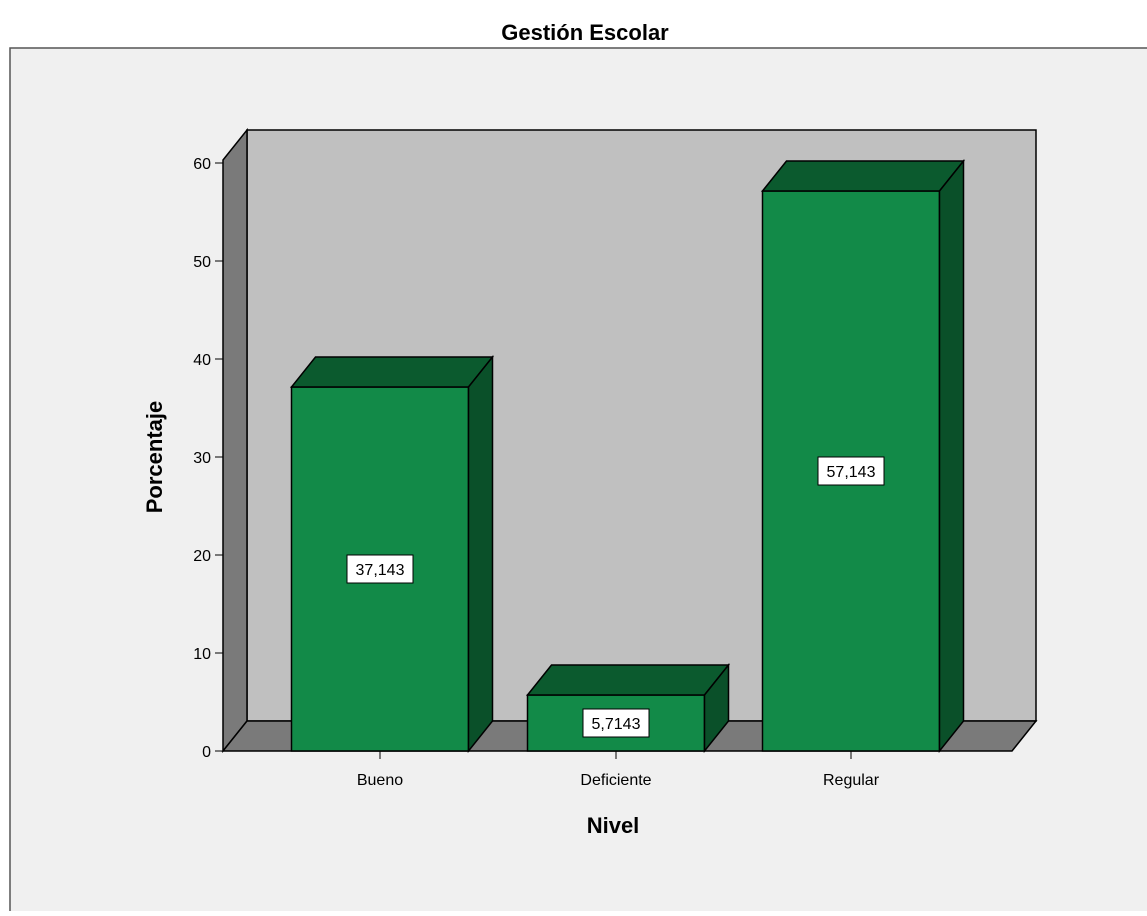 This screenshot has height=916, width=1147. I want to click on x-tick-label: Bueno, so click(380, 780).